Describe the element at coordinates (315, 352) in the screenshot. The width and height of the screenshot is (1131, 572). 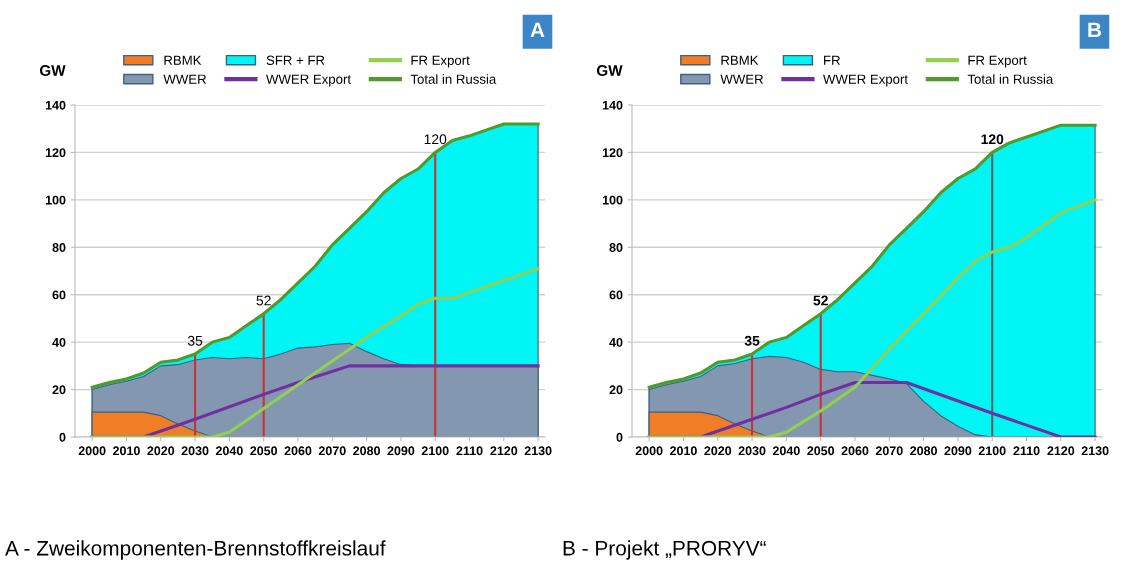
I see `line-series` at that location.